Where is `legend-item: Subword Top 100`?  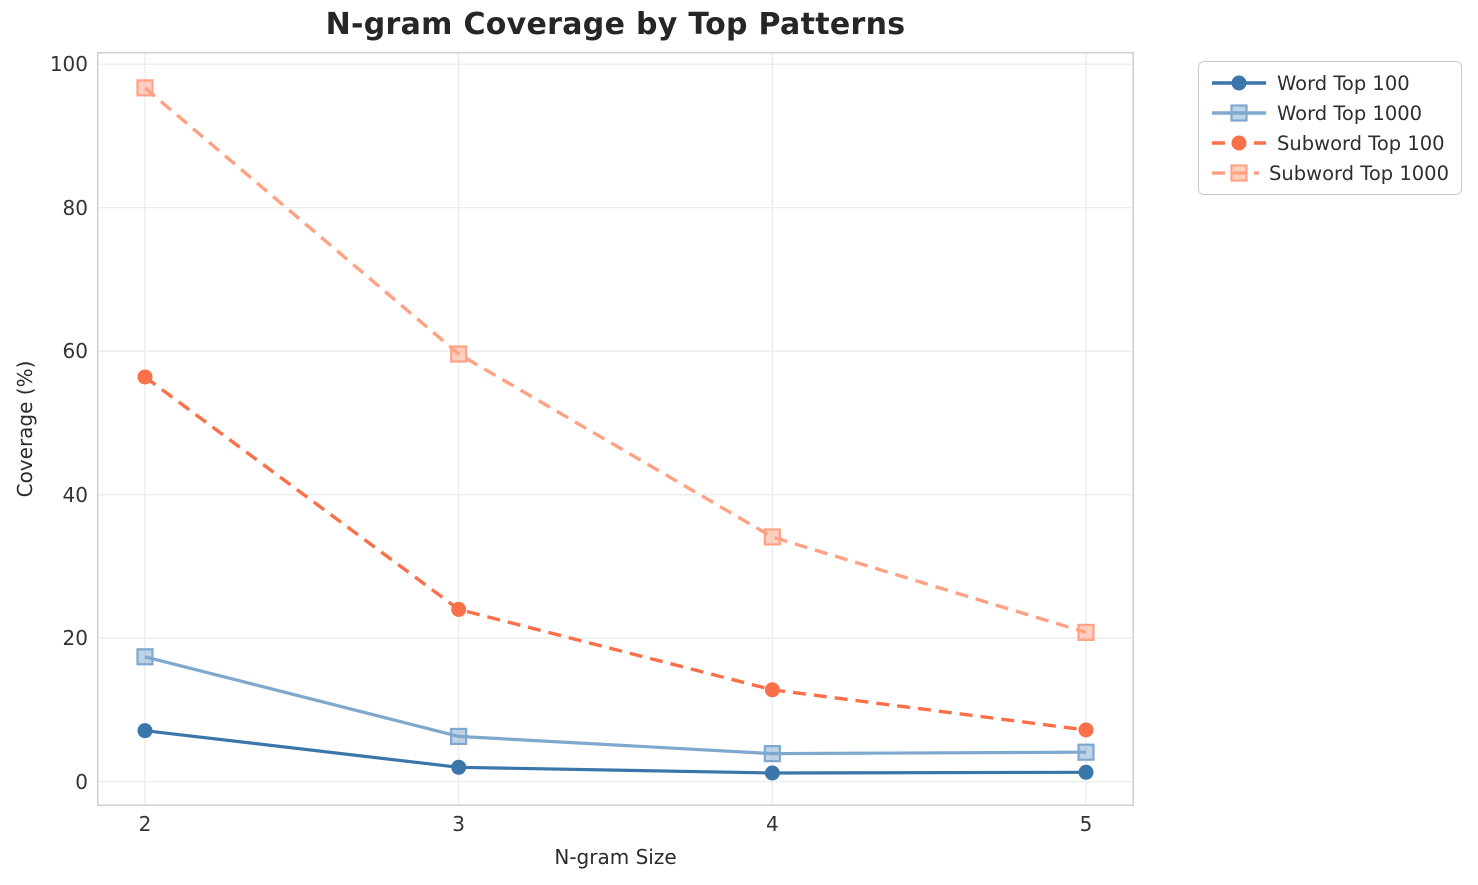 legend-item: Subword Top 100 is located at coordinates (1330, 143).